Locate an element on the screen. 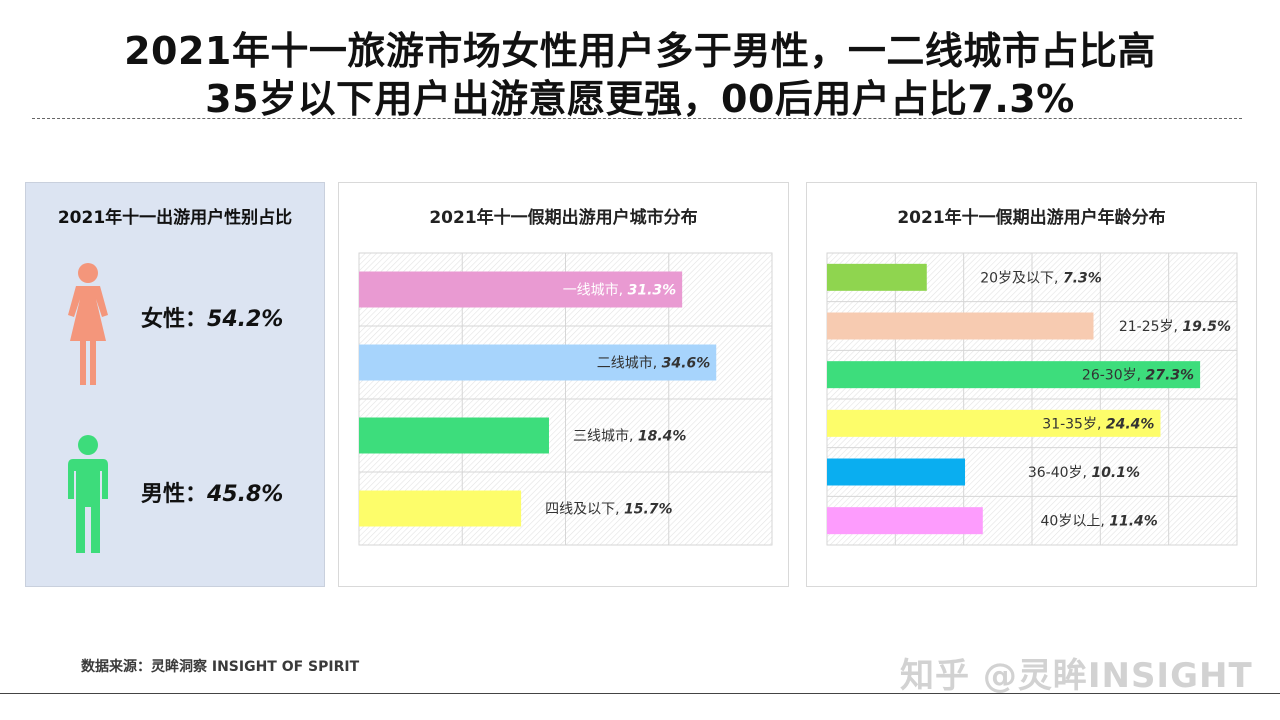  age-data-label: 26-30岁, 27.3% is located at coordinates (1138, 376).